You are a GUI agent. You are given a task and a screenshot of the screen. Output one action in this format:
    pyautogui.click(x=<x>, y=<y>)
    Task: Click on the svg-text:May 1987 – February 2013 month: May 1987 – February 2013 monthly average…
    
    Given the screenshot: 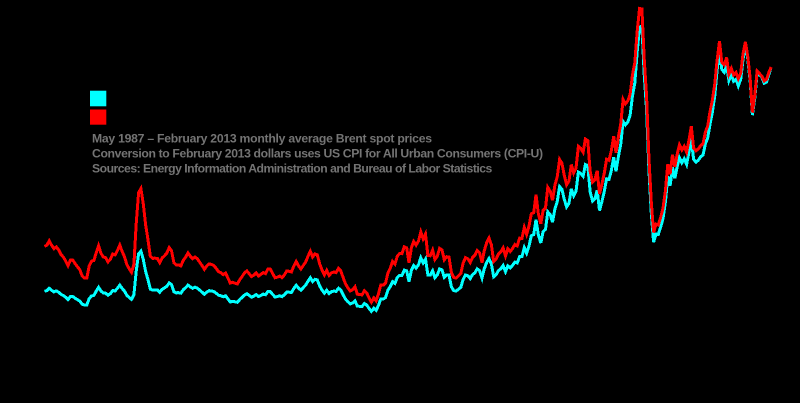 What is the action you would take?
    pyautogui.click(x=262, y=139)
    